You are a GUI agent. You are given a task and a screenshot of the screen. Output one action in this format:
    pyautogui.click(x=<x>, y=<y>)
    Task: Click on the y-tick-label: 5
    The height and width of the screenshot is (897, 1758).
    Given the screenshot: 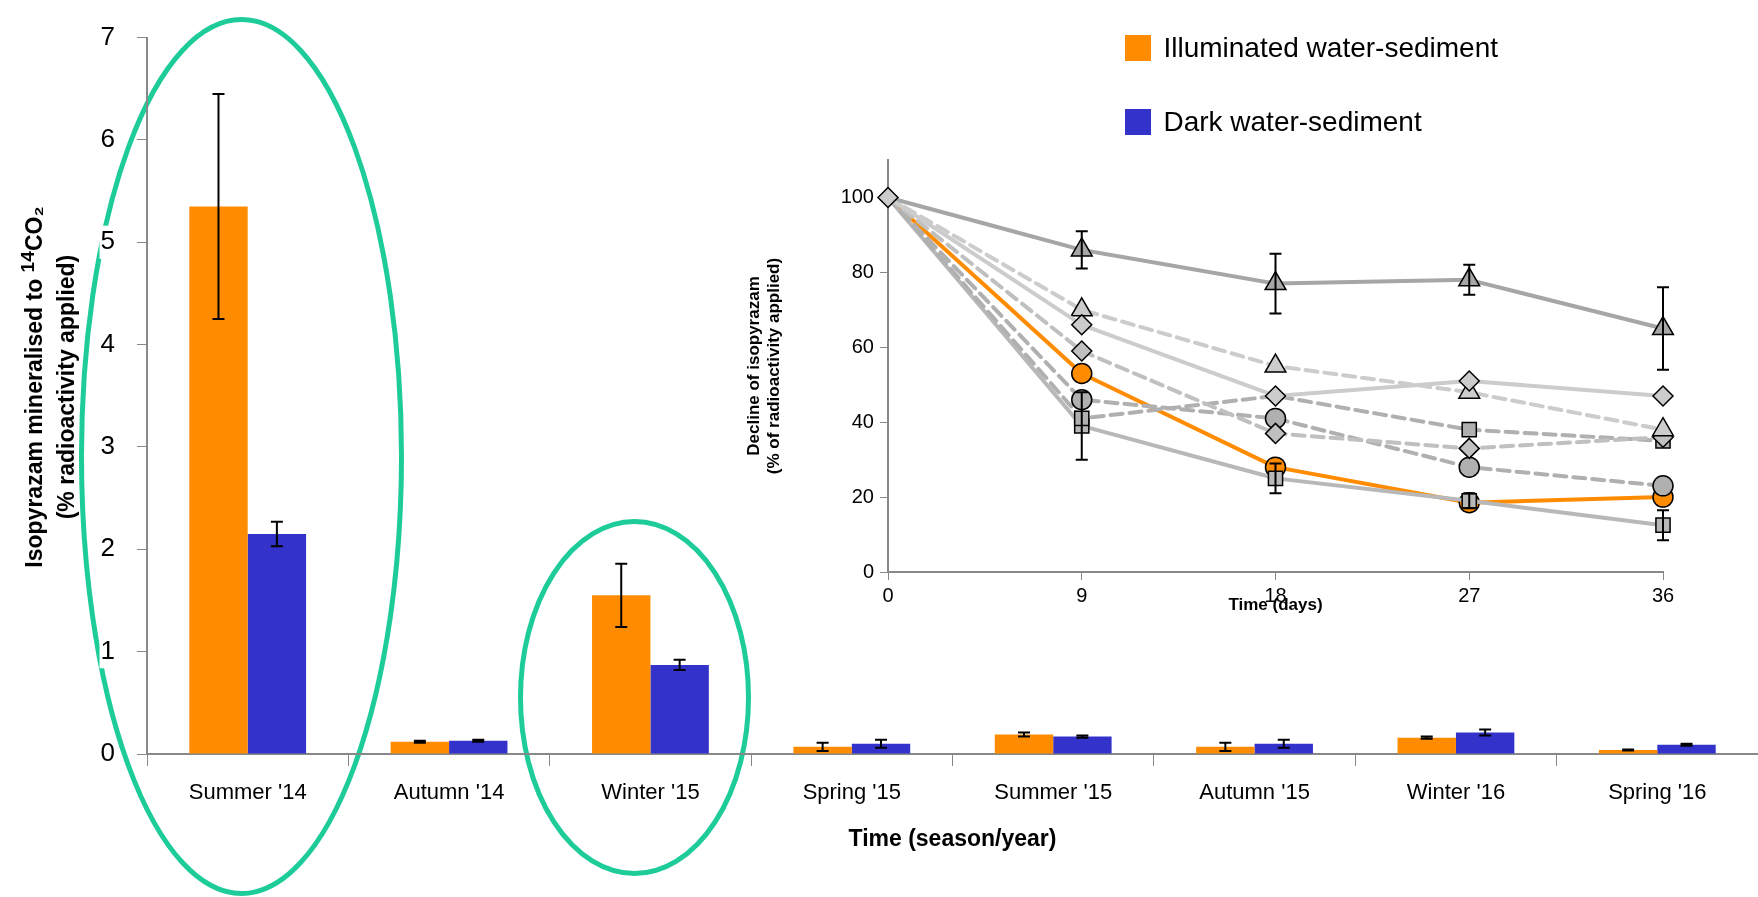 What is the action you would take?
    pyautogui.click(x=107, y=240)
    